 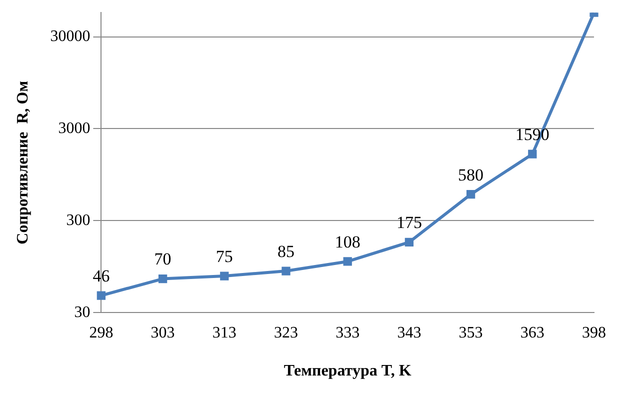 What do you see at coordinates (74, 128) in the screenshot?
I see `y-tick-label: 3000` at bounding box center [74, 128].